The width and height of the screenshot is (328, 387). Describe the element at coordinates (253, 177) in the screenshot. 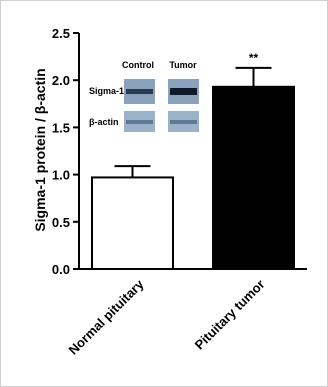

I see `bar-pituitary-tumor` at that location.